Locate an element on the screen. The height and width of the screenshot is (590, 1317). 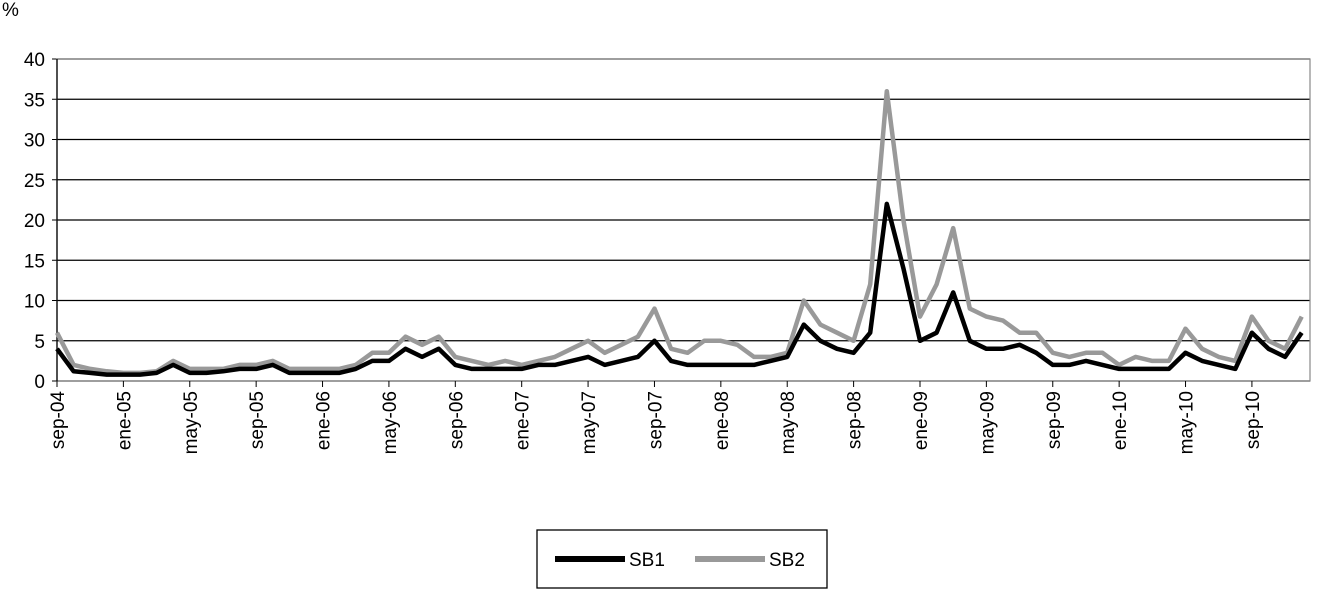
y-tick-label: 40 is located at coordinates (34, 60).